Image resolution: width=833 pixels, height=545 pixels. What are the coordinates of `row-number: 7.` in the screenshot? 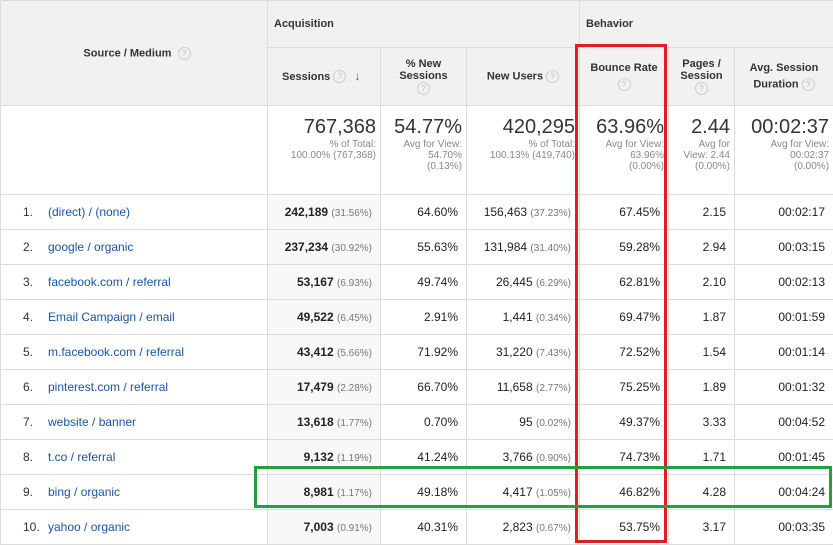 It's located at (35, 422).